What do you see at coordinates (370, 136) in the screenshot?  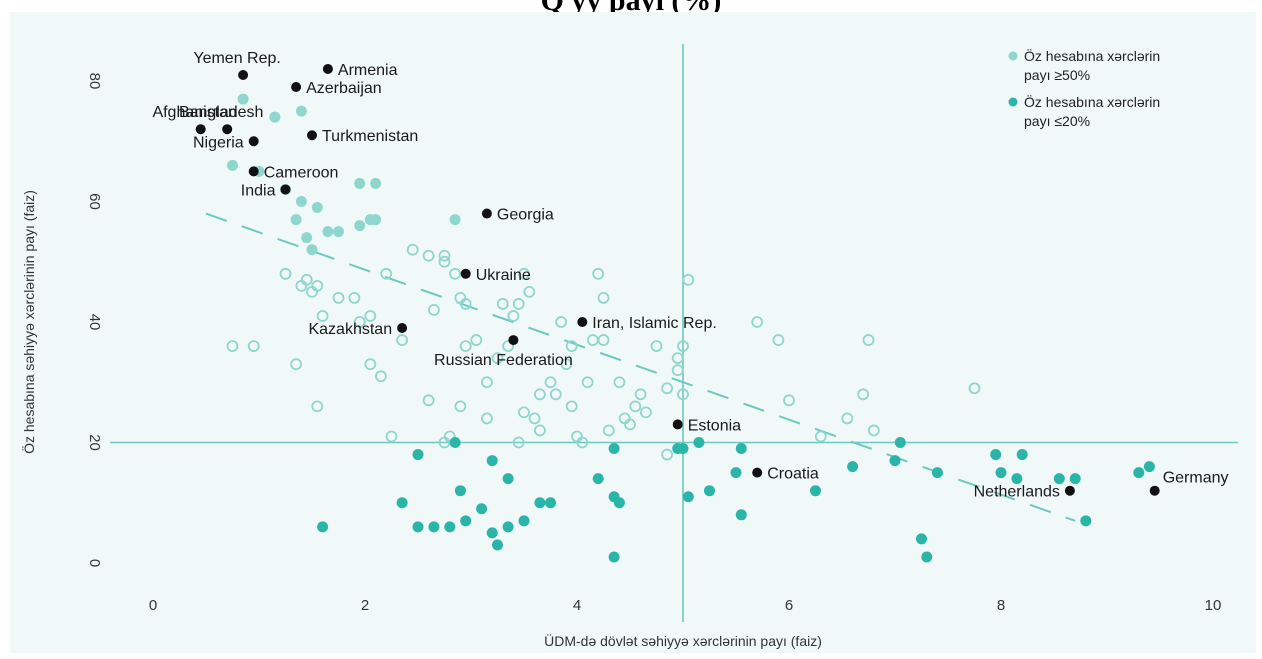 I see `point-label: Turkmenistan` at bounding box center [370, 136].